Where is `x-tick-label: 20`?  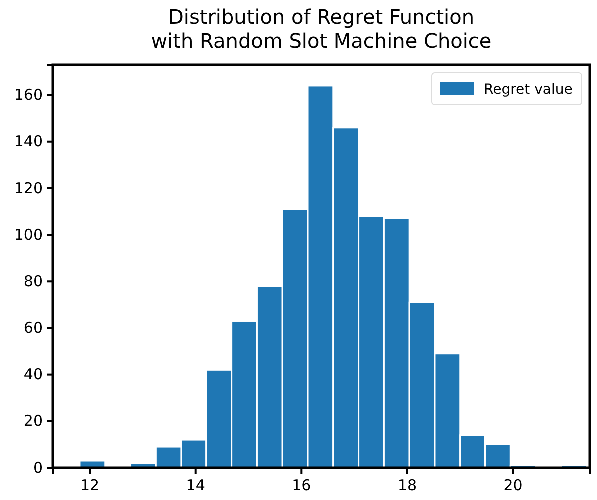 x-tick-label: 20 is located at coordinates (513, 485).